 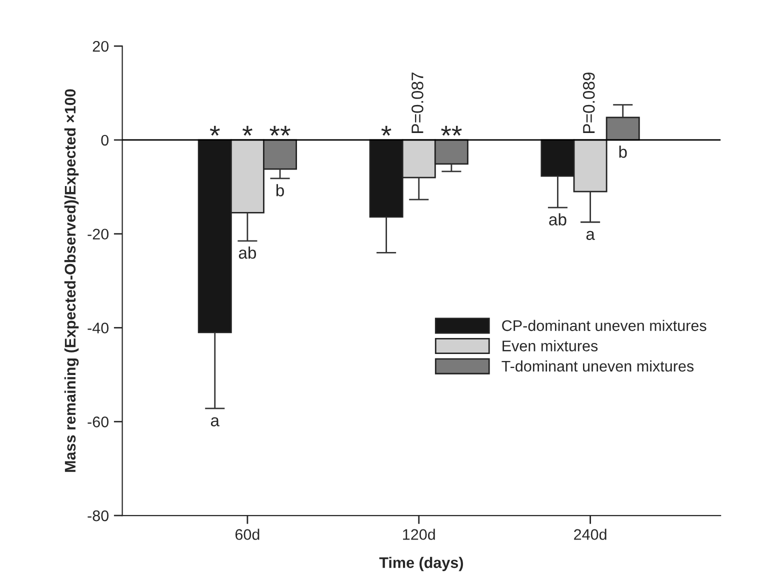 I want to click on x-axis-title: Time (days), so click(x=421, y=564).